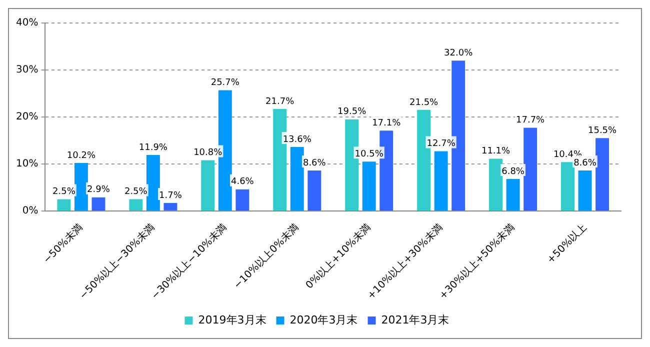  Describe the element at coordinates (30, 211) in the screenshot. I see `y-tick-label: 0%` at that location.